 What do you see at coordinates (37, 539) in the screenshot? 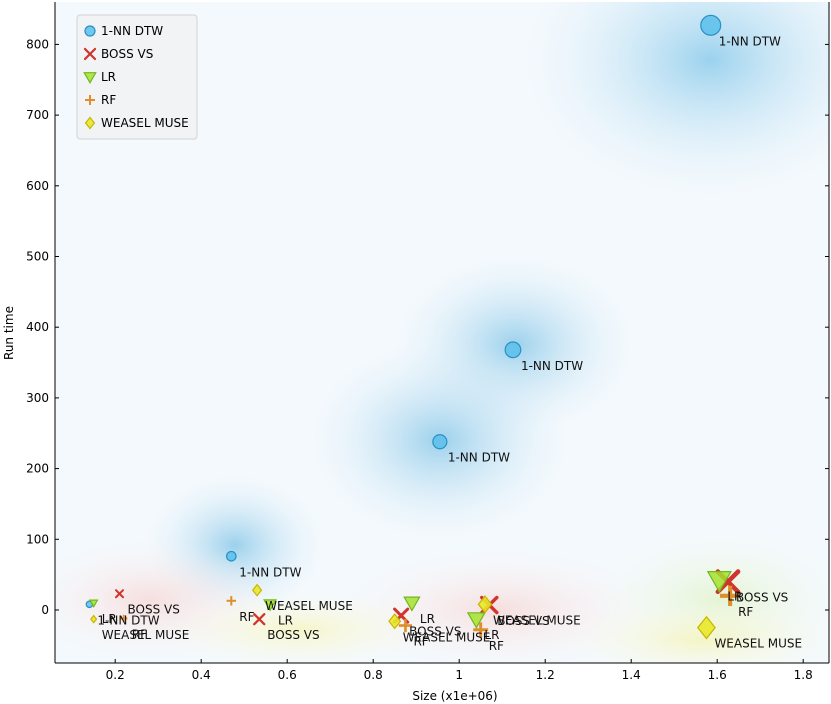
I see `y-tick-label: 100` at bounding box center [37, 539].